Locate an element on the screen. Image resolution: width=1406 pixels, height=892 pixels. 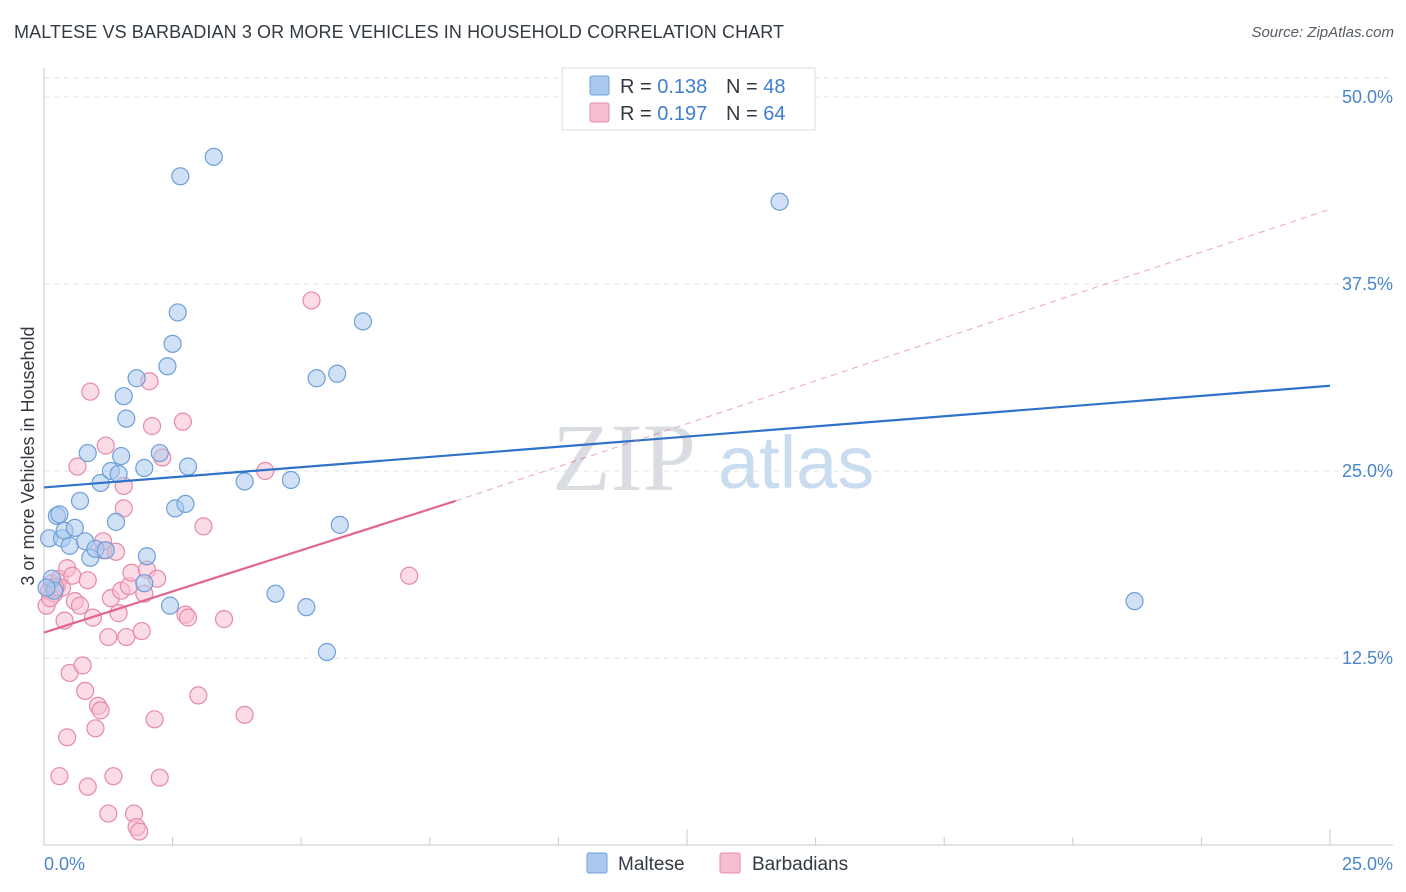
legend-bottom: Maltese Barbadians is located at coordinates (717, 863).